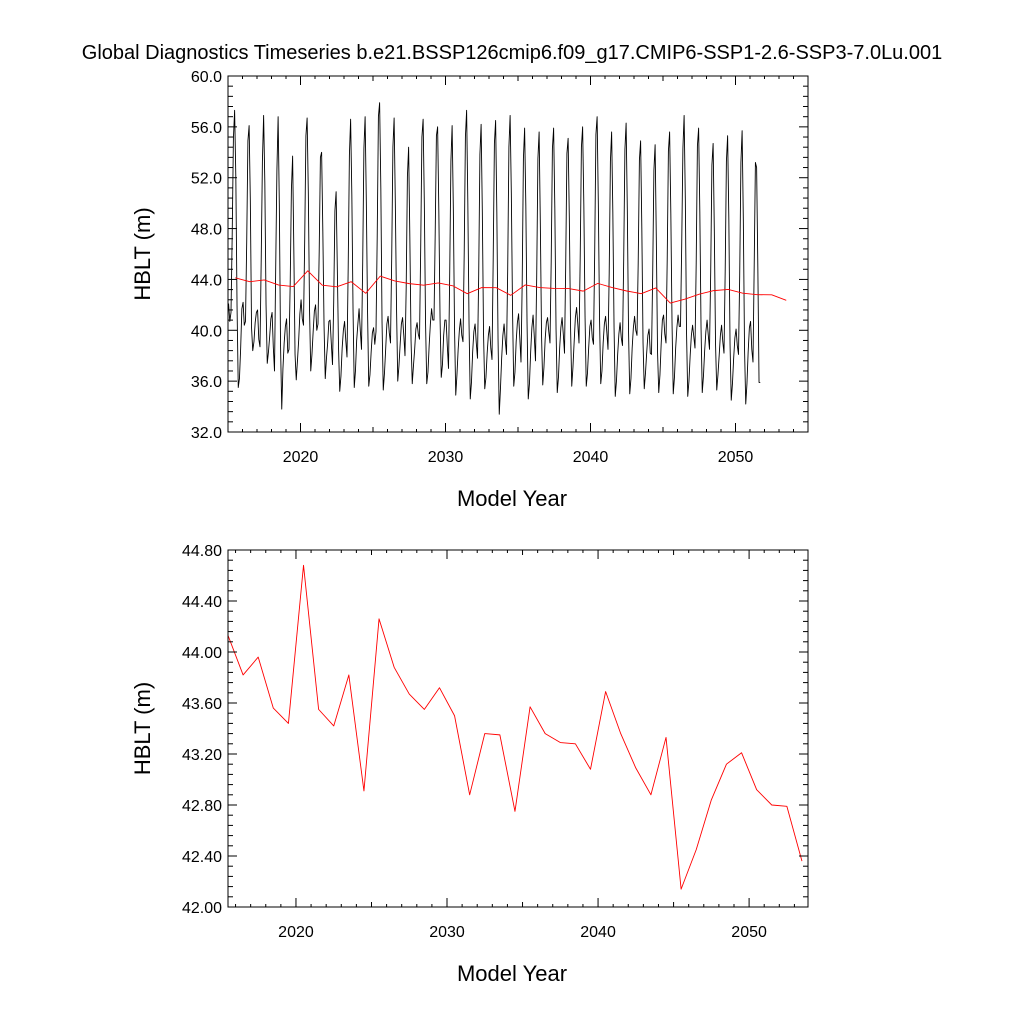  I want to click on y-tick-label: 42.00, so click(202, 908).